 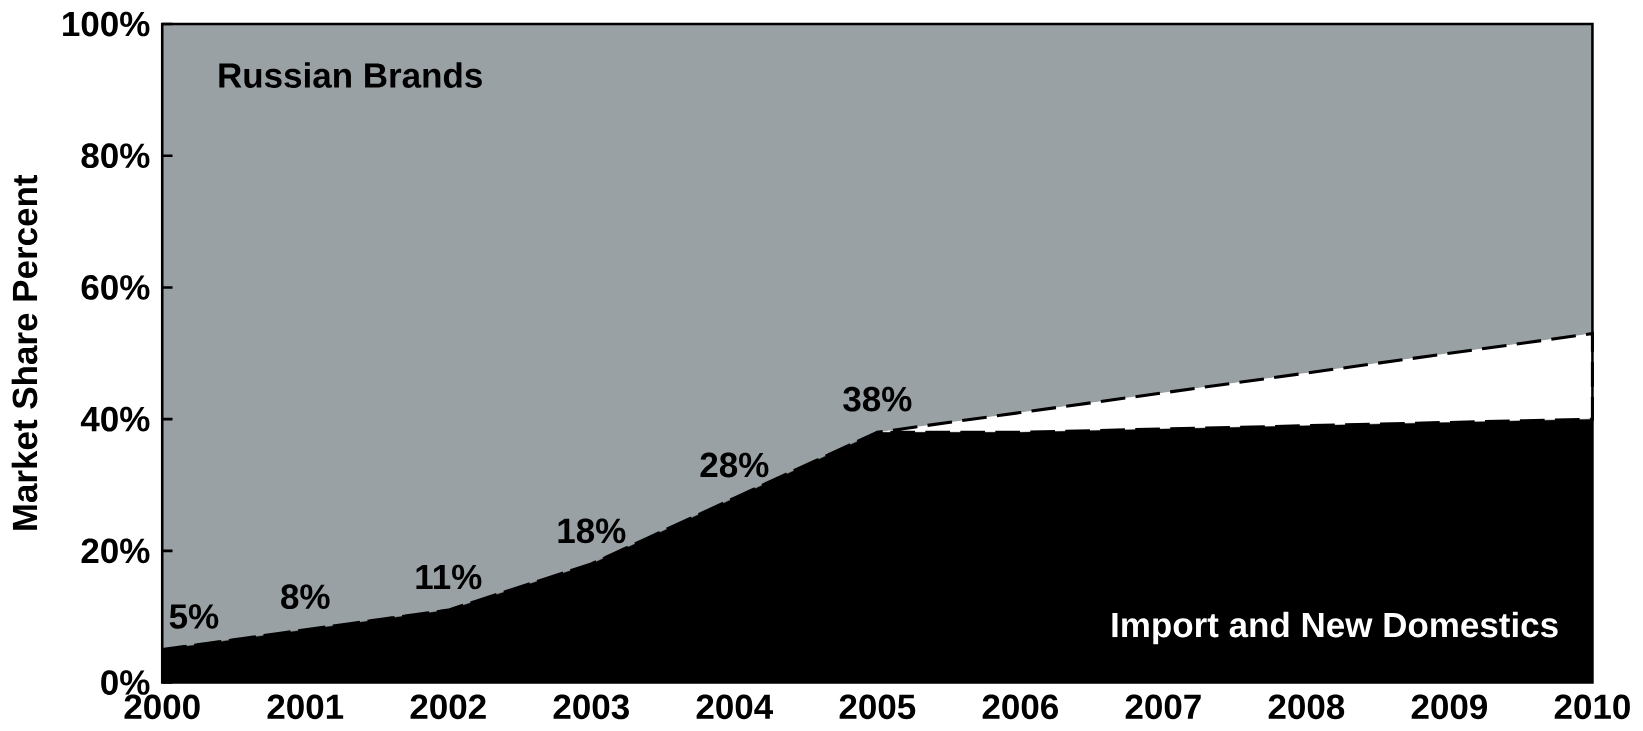 What do you see at coordinates (1020, 707) in the screenshot?
I see `x-tick-label: 2006` at bounding box center [1020, 707].